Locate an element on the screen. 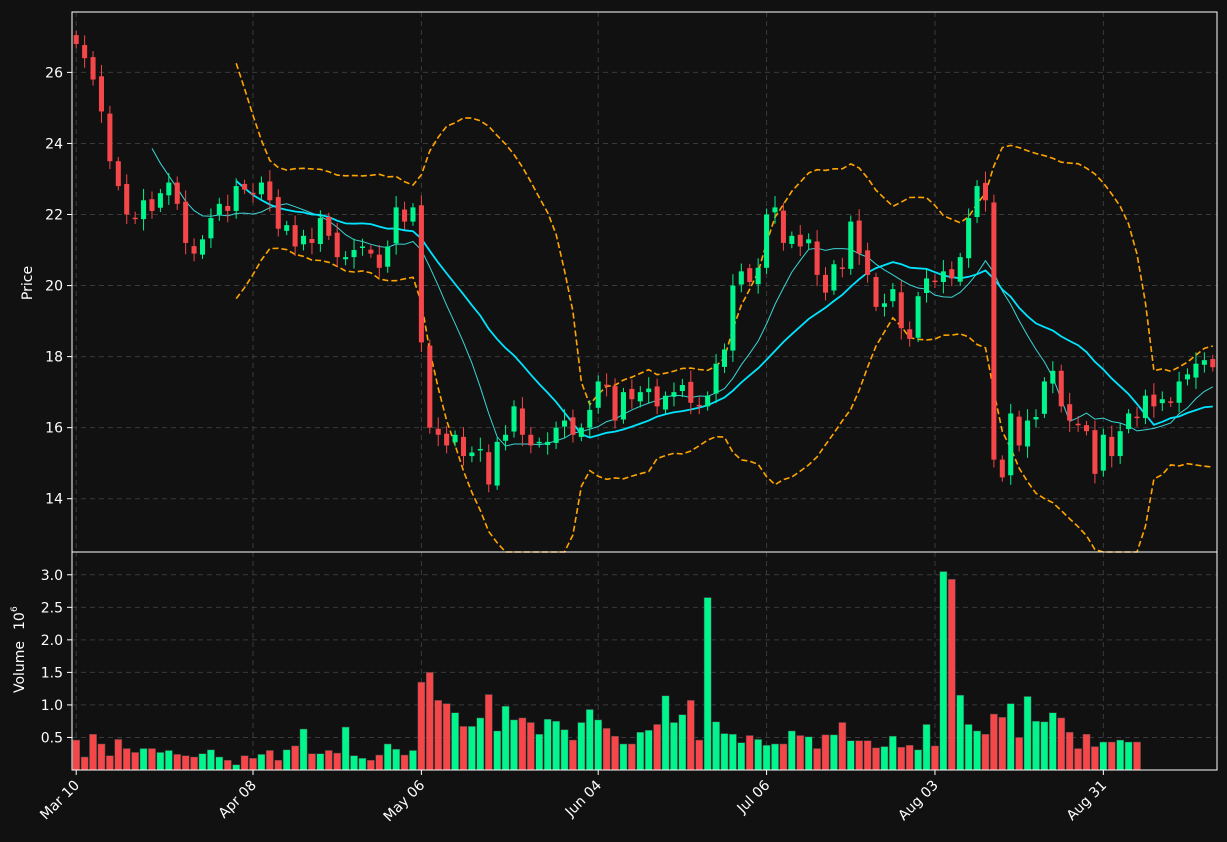 The width and height of the screenshot is (1227, 842). volume-tick-label: 2.5 is located at coordinates (52, 608).